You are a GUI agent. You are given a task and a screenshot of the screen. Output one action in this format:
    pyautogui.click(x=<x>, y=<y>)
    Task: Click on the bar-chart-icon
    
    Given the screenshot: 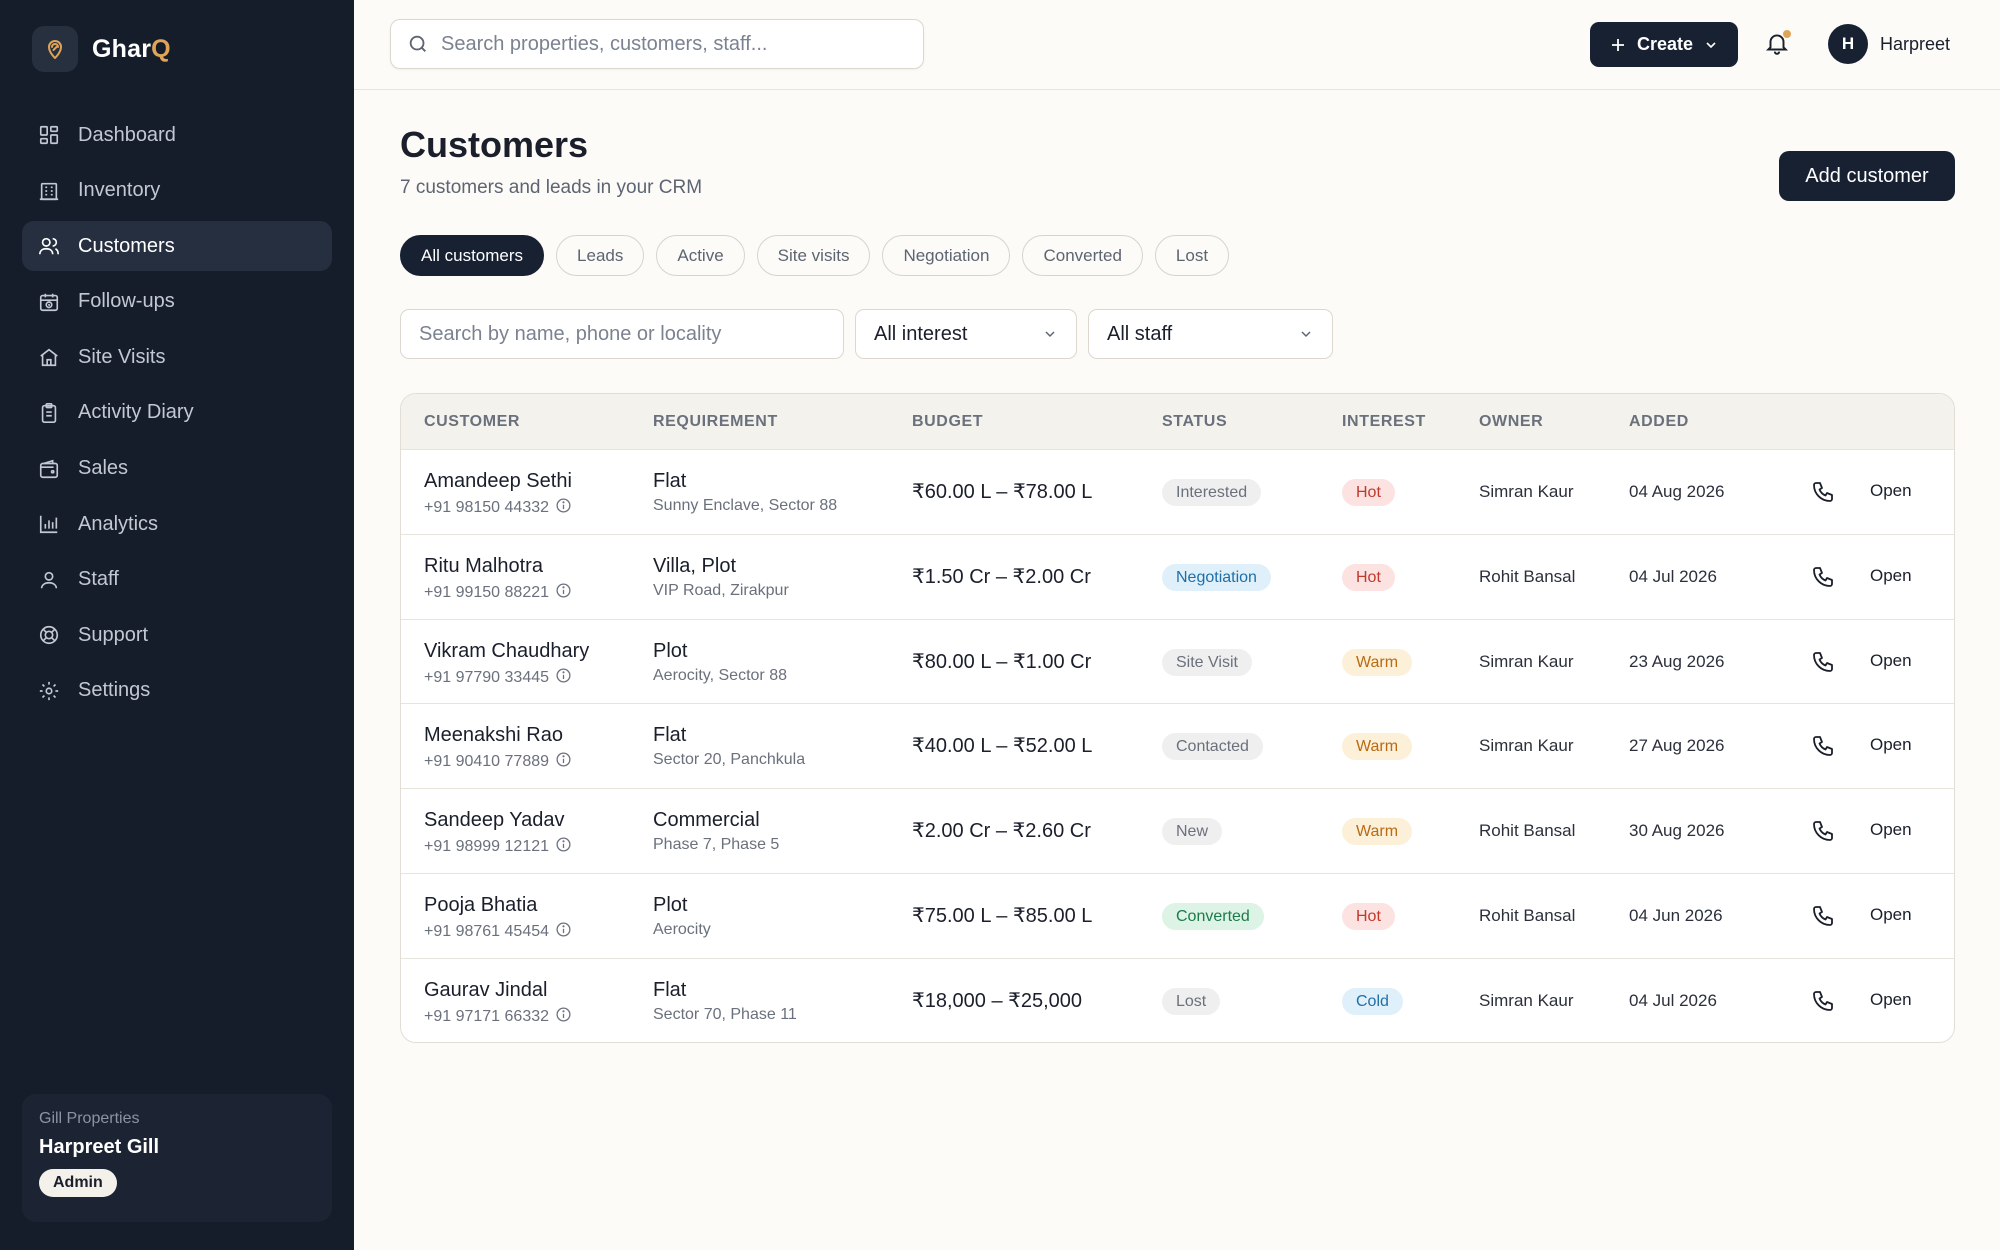 What is the action you would take?
    pyautogui.click(x=48, y=524)
    